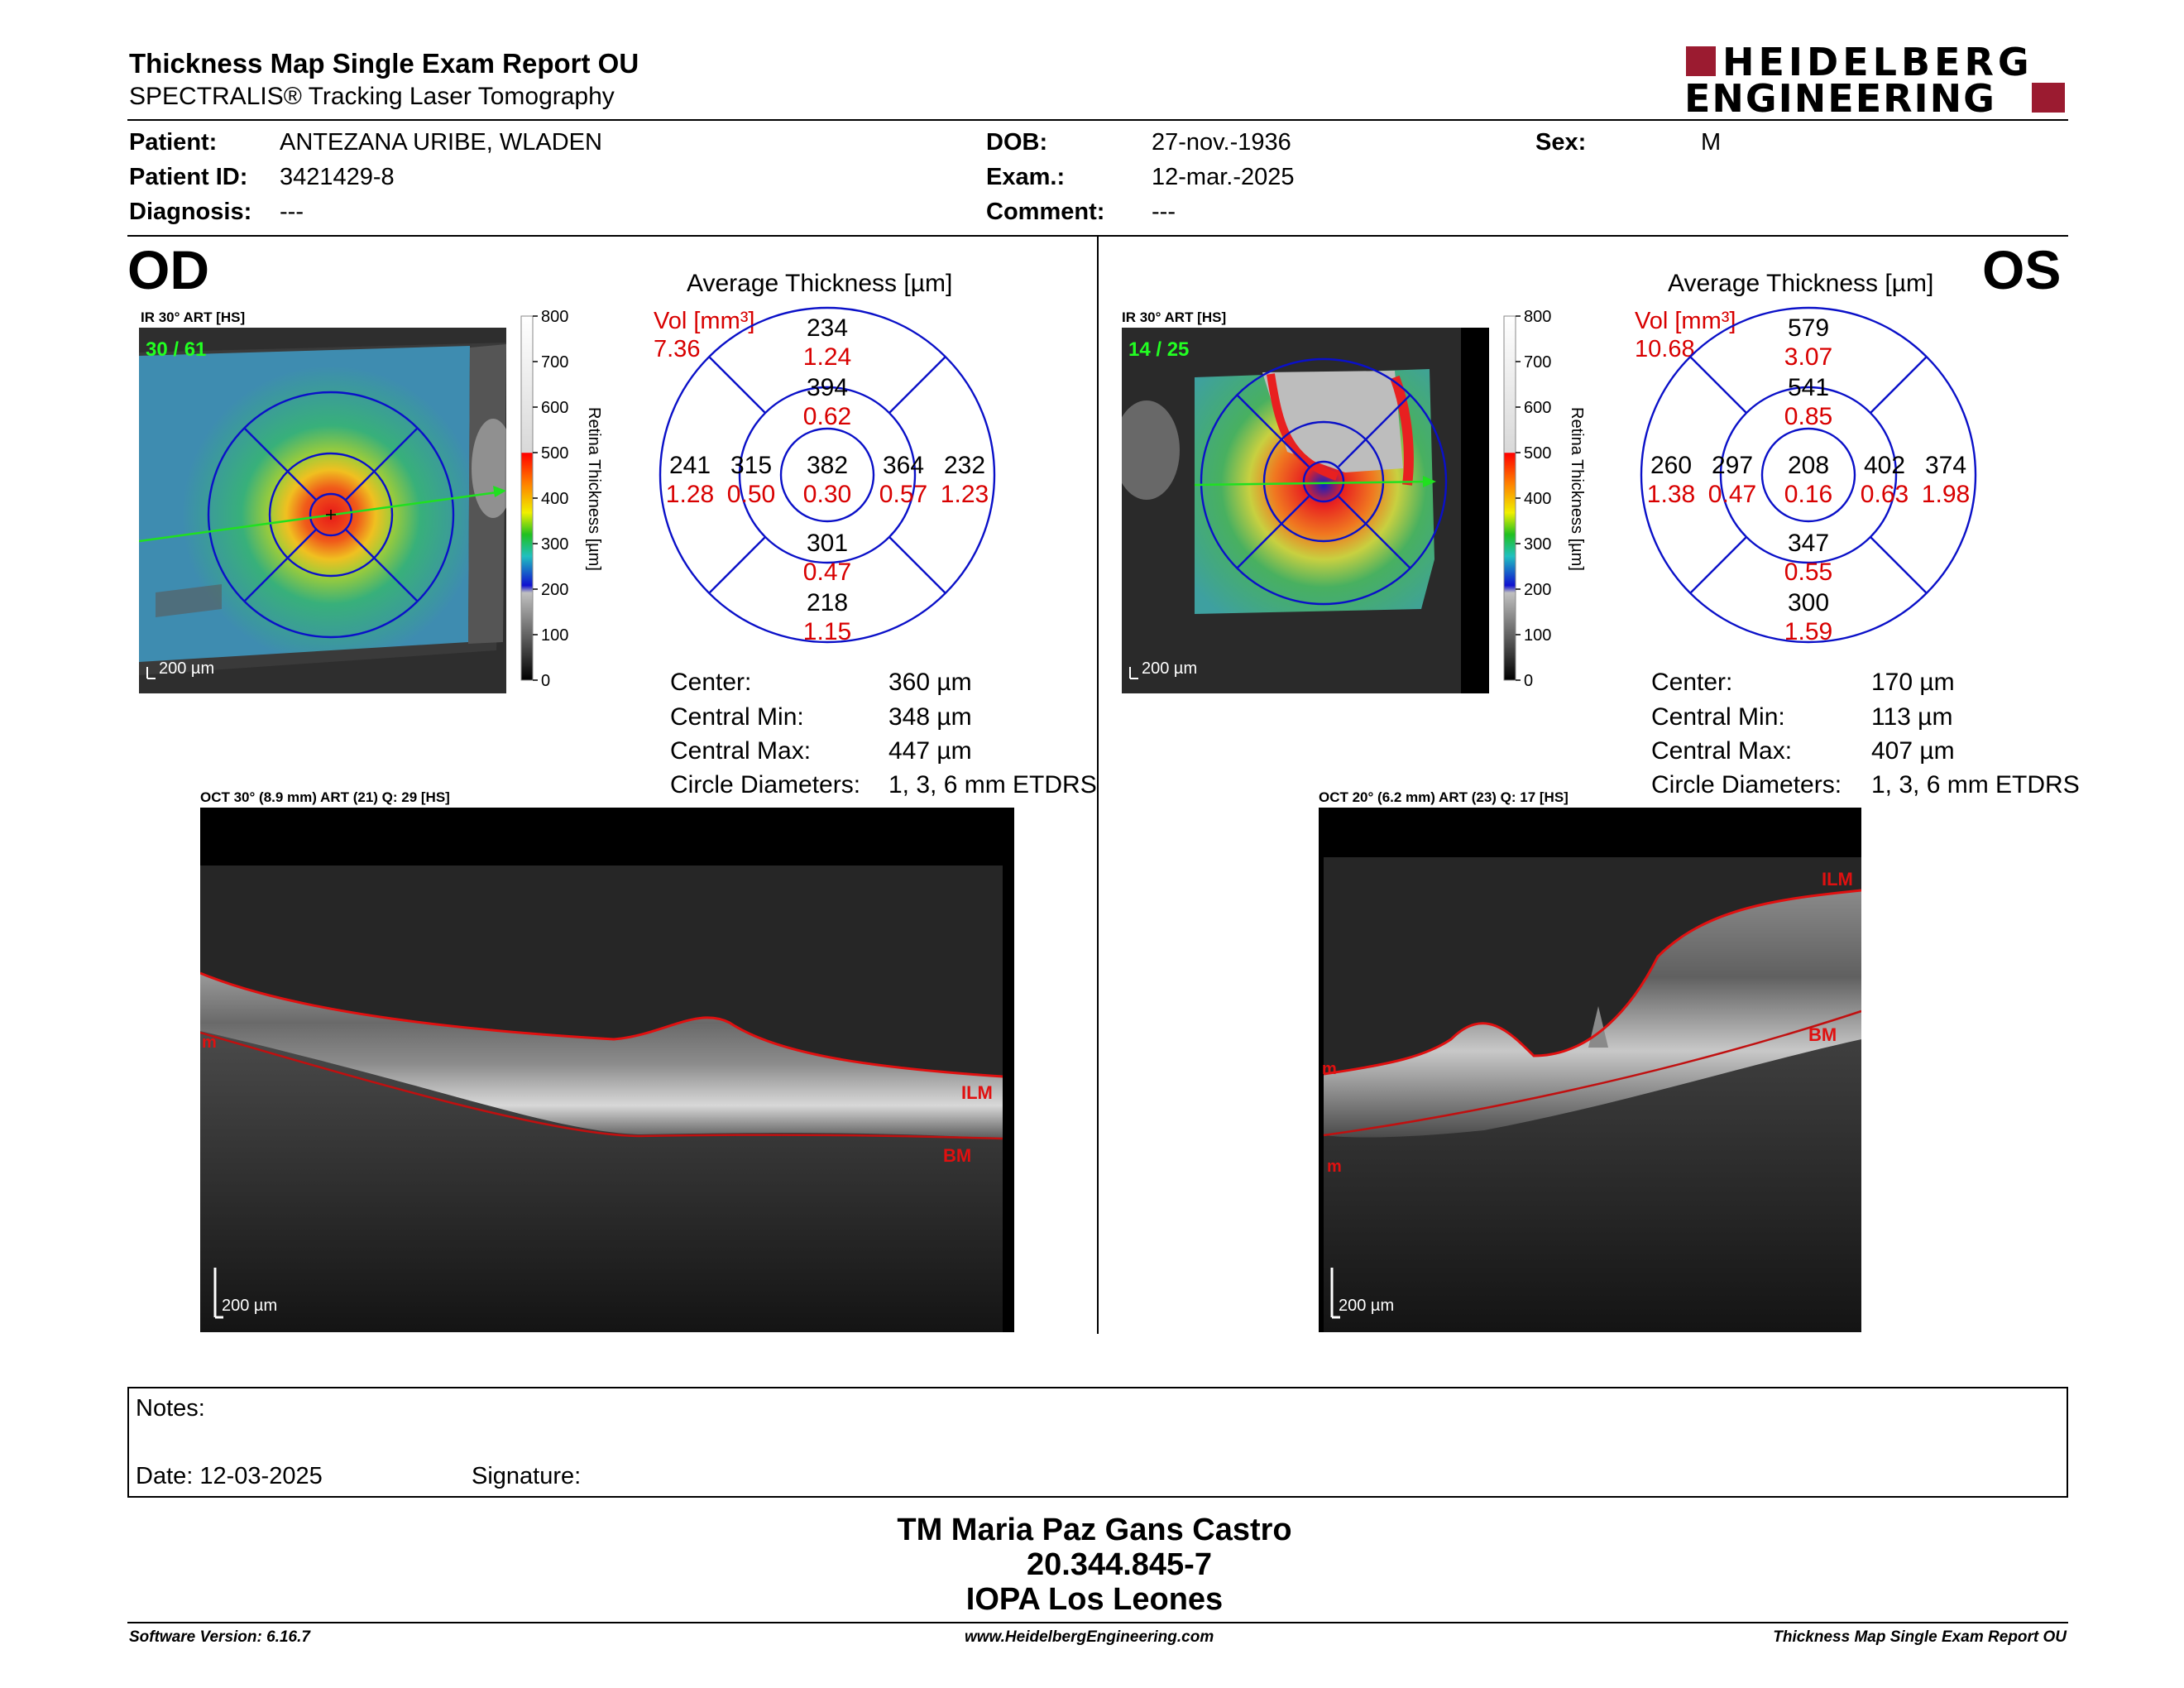  Describe the element at coordinates (1537, 317) in the screenshot. I see `os-cbar-tick: 800` at that location.